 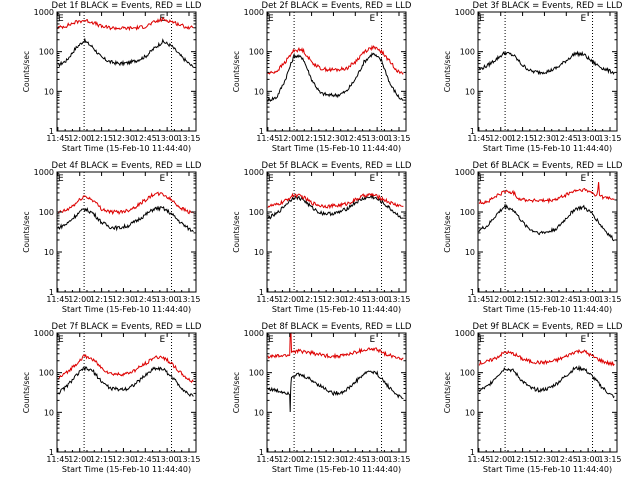 What do you see at coordinates (337, 166) in the screenshot?
I see `panel-title: Det 5f BLACK = Events, RED = LLD` at bounding box center [337, 166].